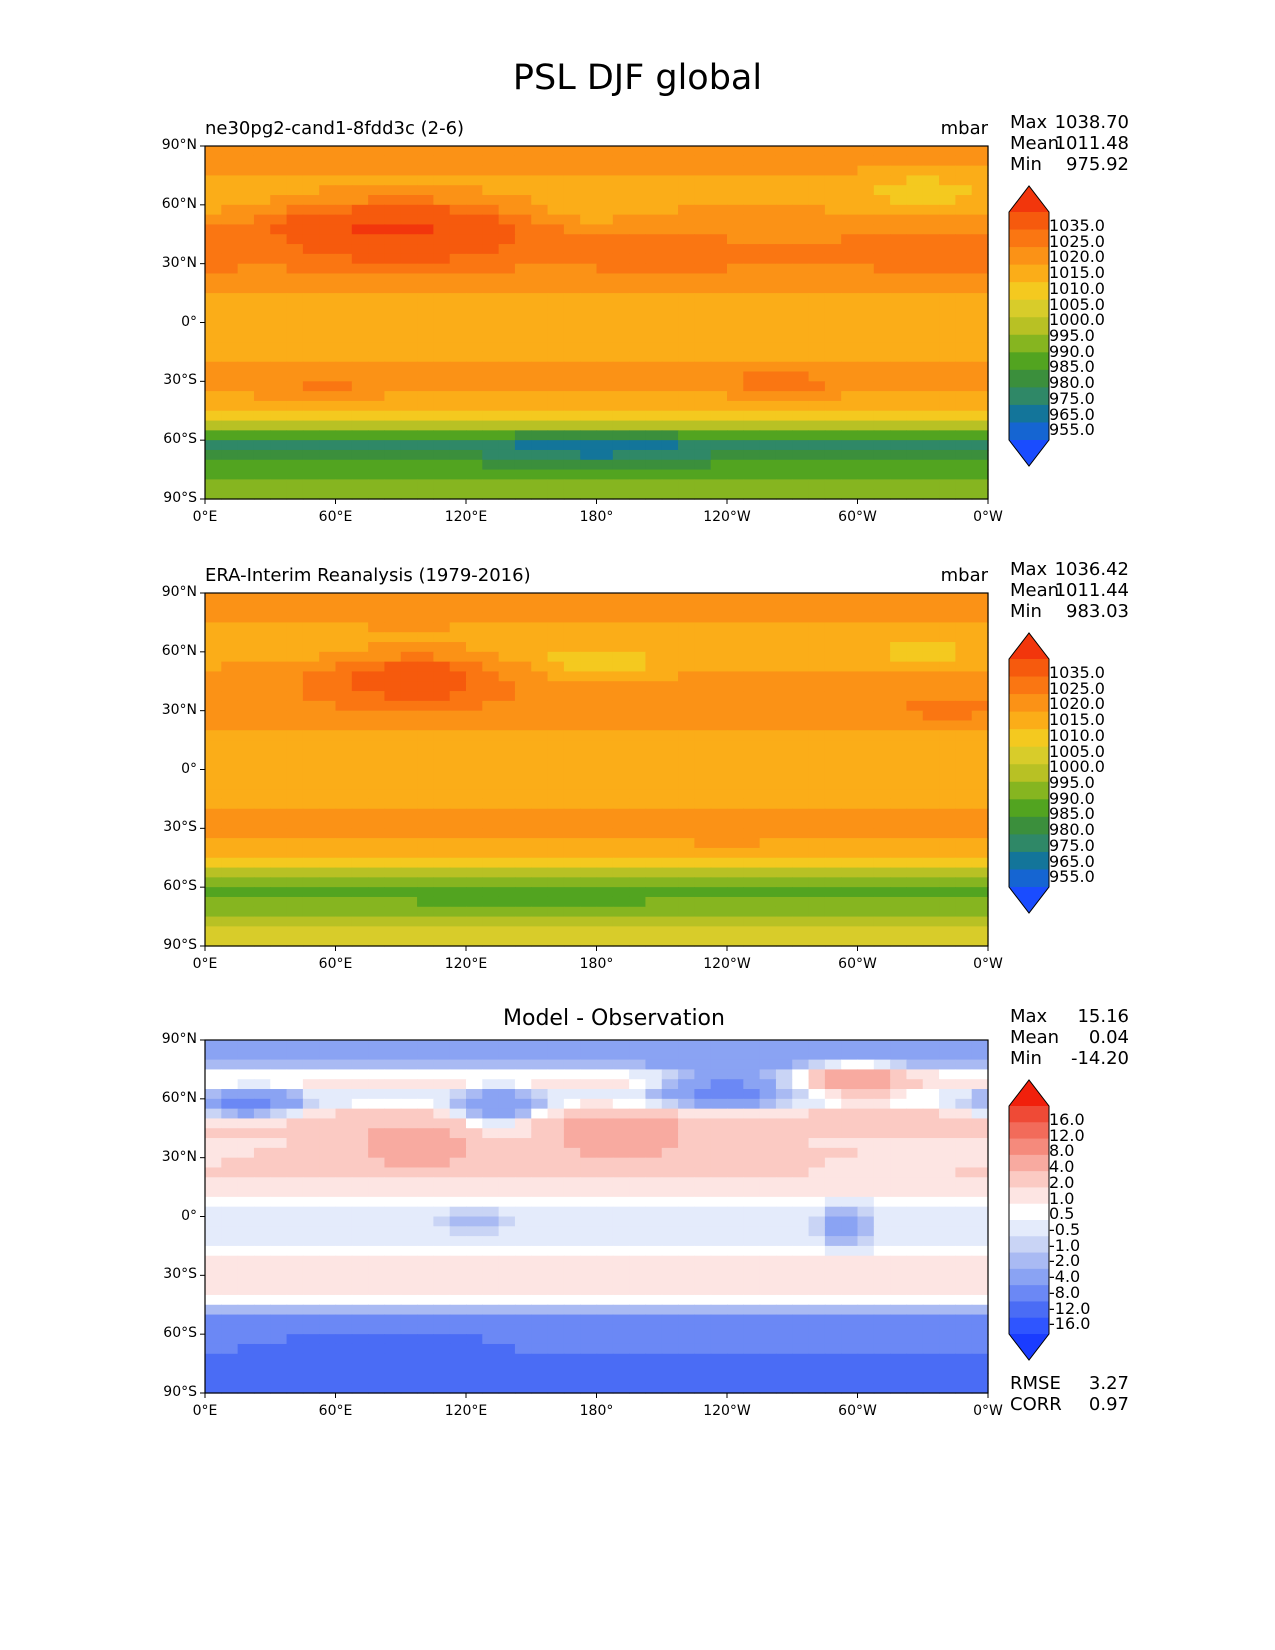 Image resolution: width=1275 pixels, height=1650 pixels. What do you see at coordinates (727, 1411) in the screenshot?
I see `x-tick-label: 120°W` at bounding box center [727, 1411].